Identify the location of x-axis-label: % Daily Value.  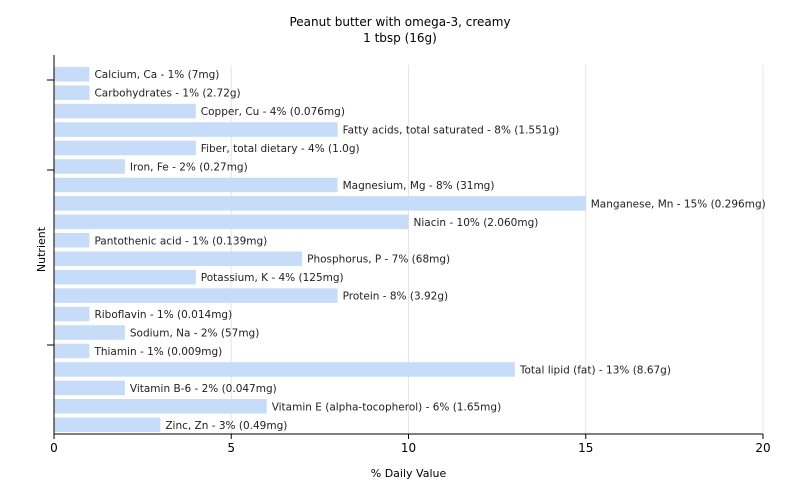
(409, 473).